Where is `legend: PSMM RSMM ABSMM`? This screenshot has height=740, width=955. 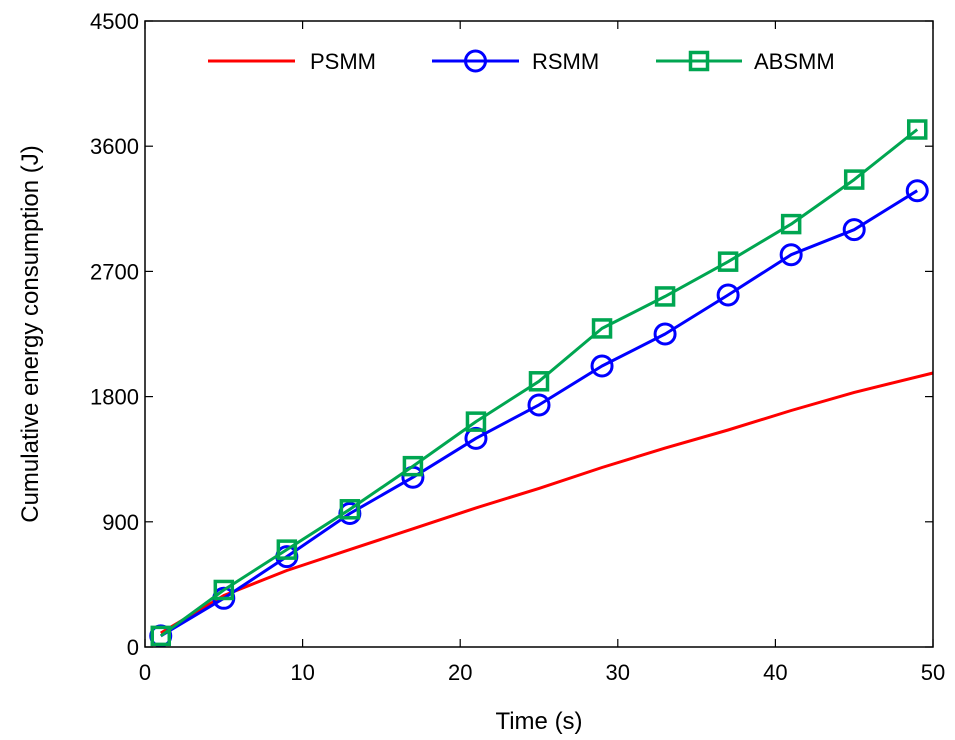 legend: PSMM RSMM ABSMM is located at coordinates (521, 61).